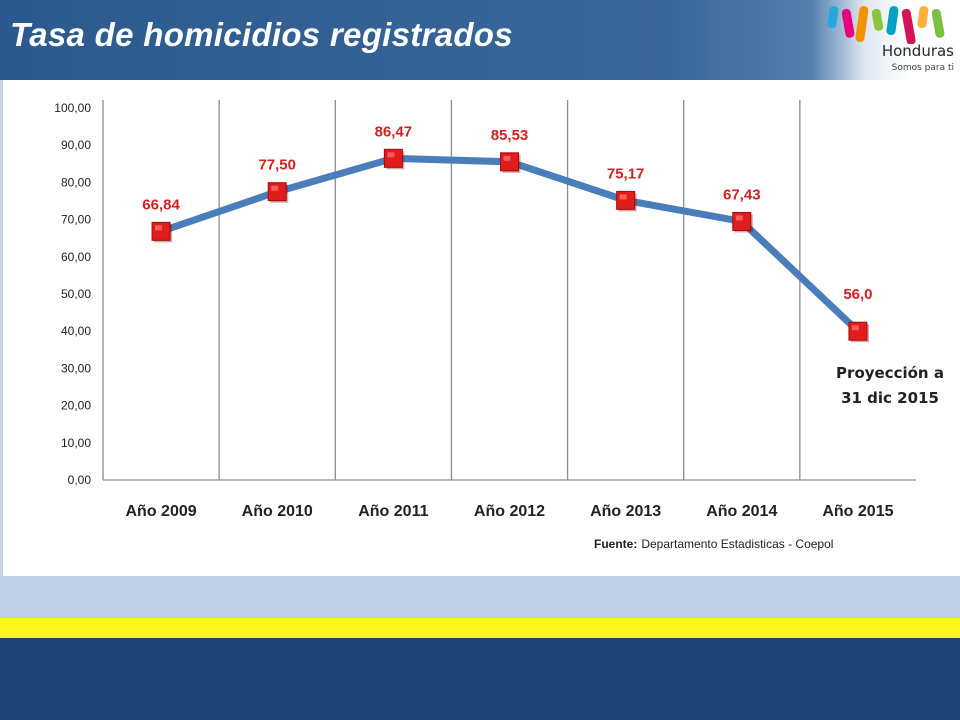  What do you see at coordinates (857, 511) in the screenshot?
I see `x-tick-label: Año 2015` at bounding box center [857, 511].